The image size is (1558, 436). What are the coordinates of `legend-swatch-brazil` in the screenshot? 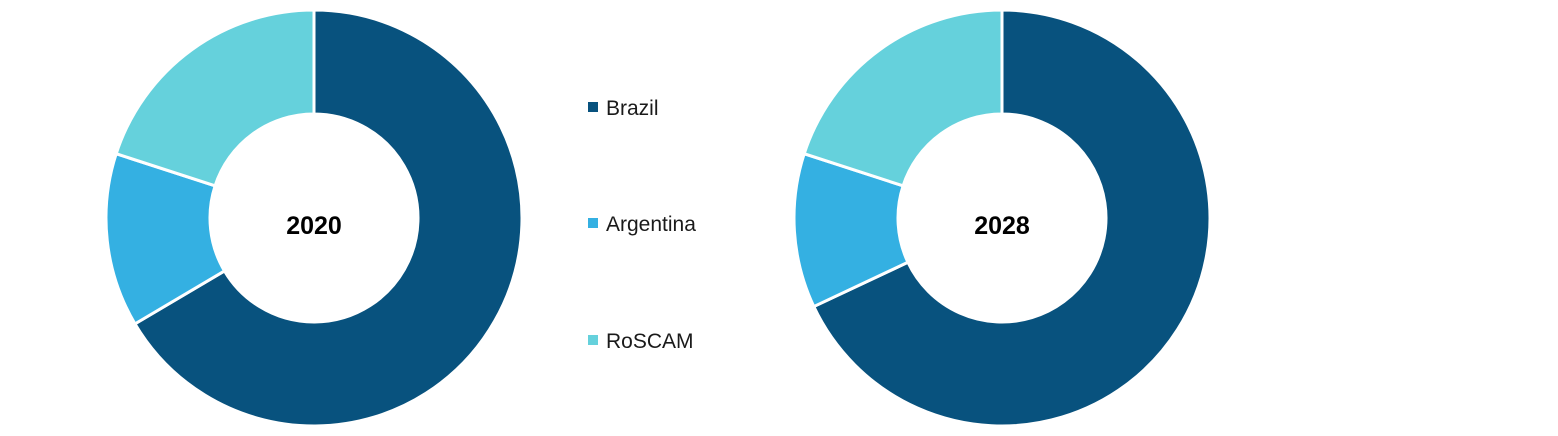 It's located at (593, 107).